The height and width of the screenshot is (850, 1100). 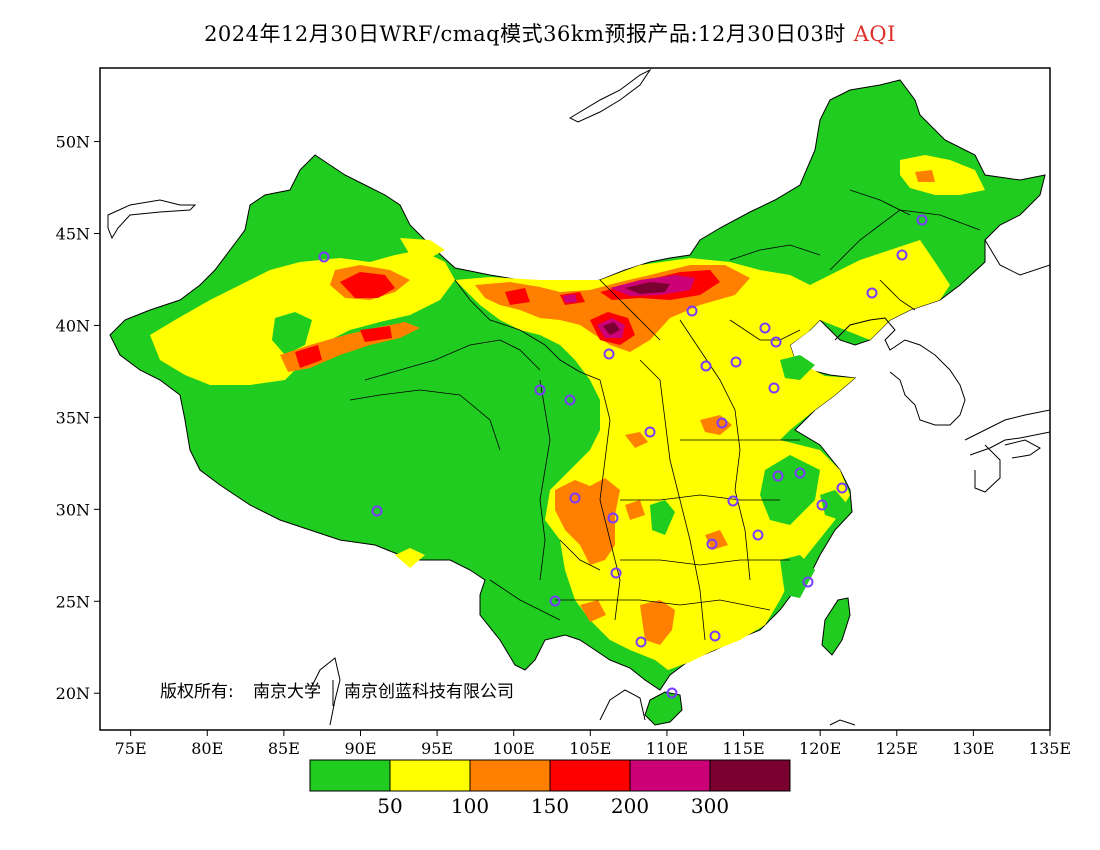 I want to click on lat-tick-label: 30N, so click(x=73, y=509).